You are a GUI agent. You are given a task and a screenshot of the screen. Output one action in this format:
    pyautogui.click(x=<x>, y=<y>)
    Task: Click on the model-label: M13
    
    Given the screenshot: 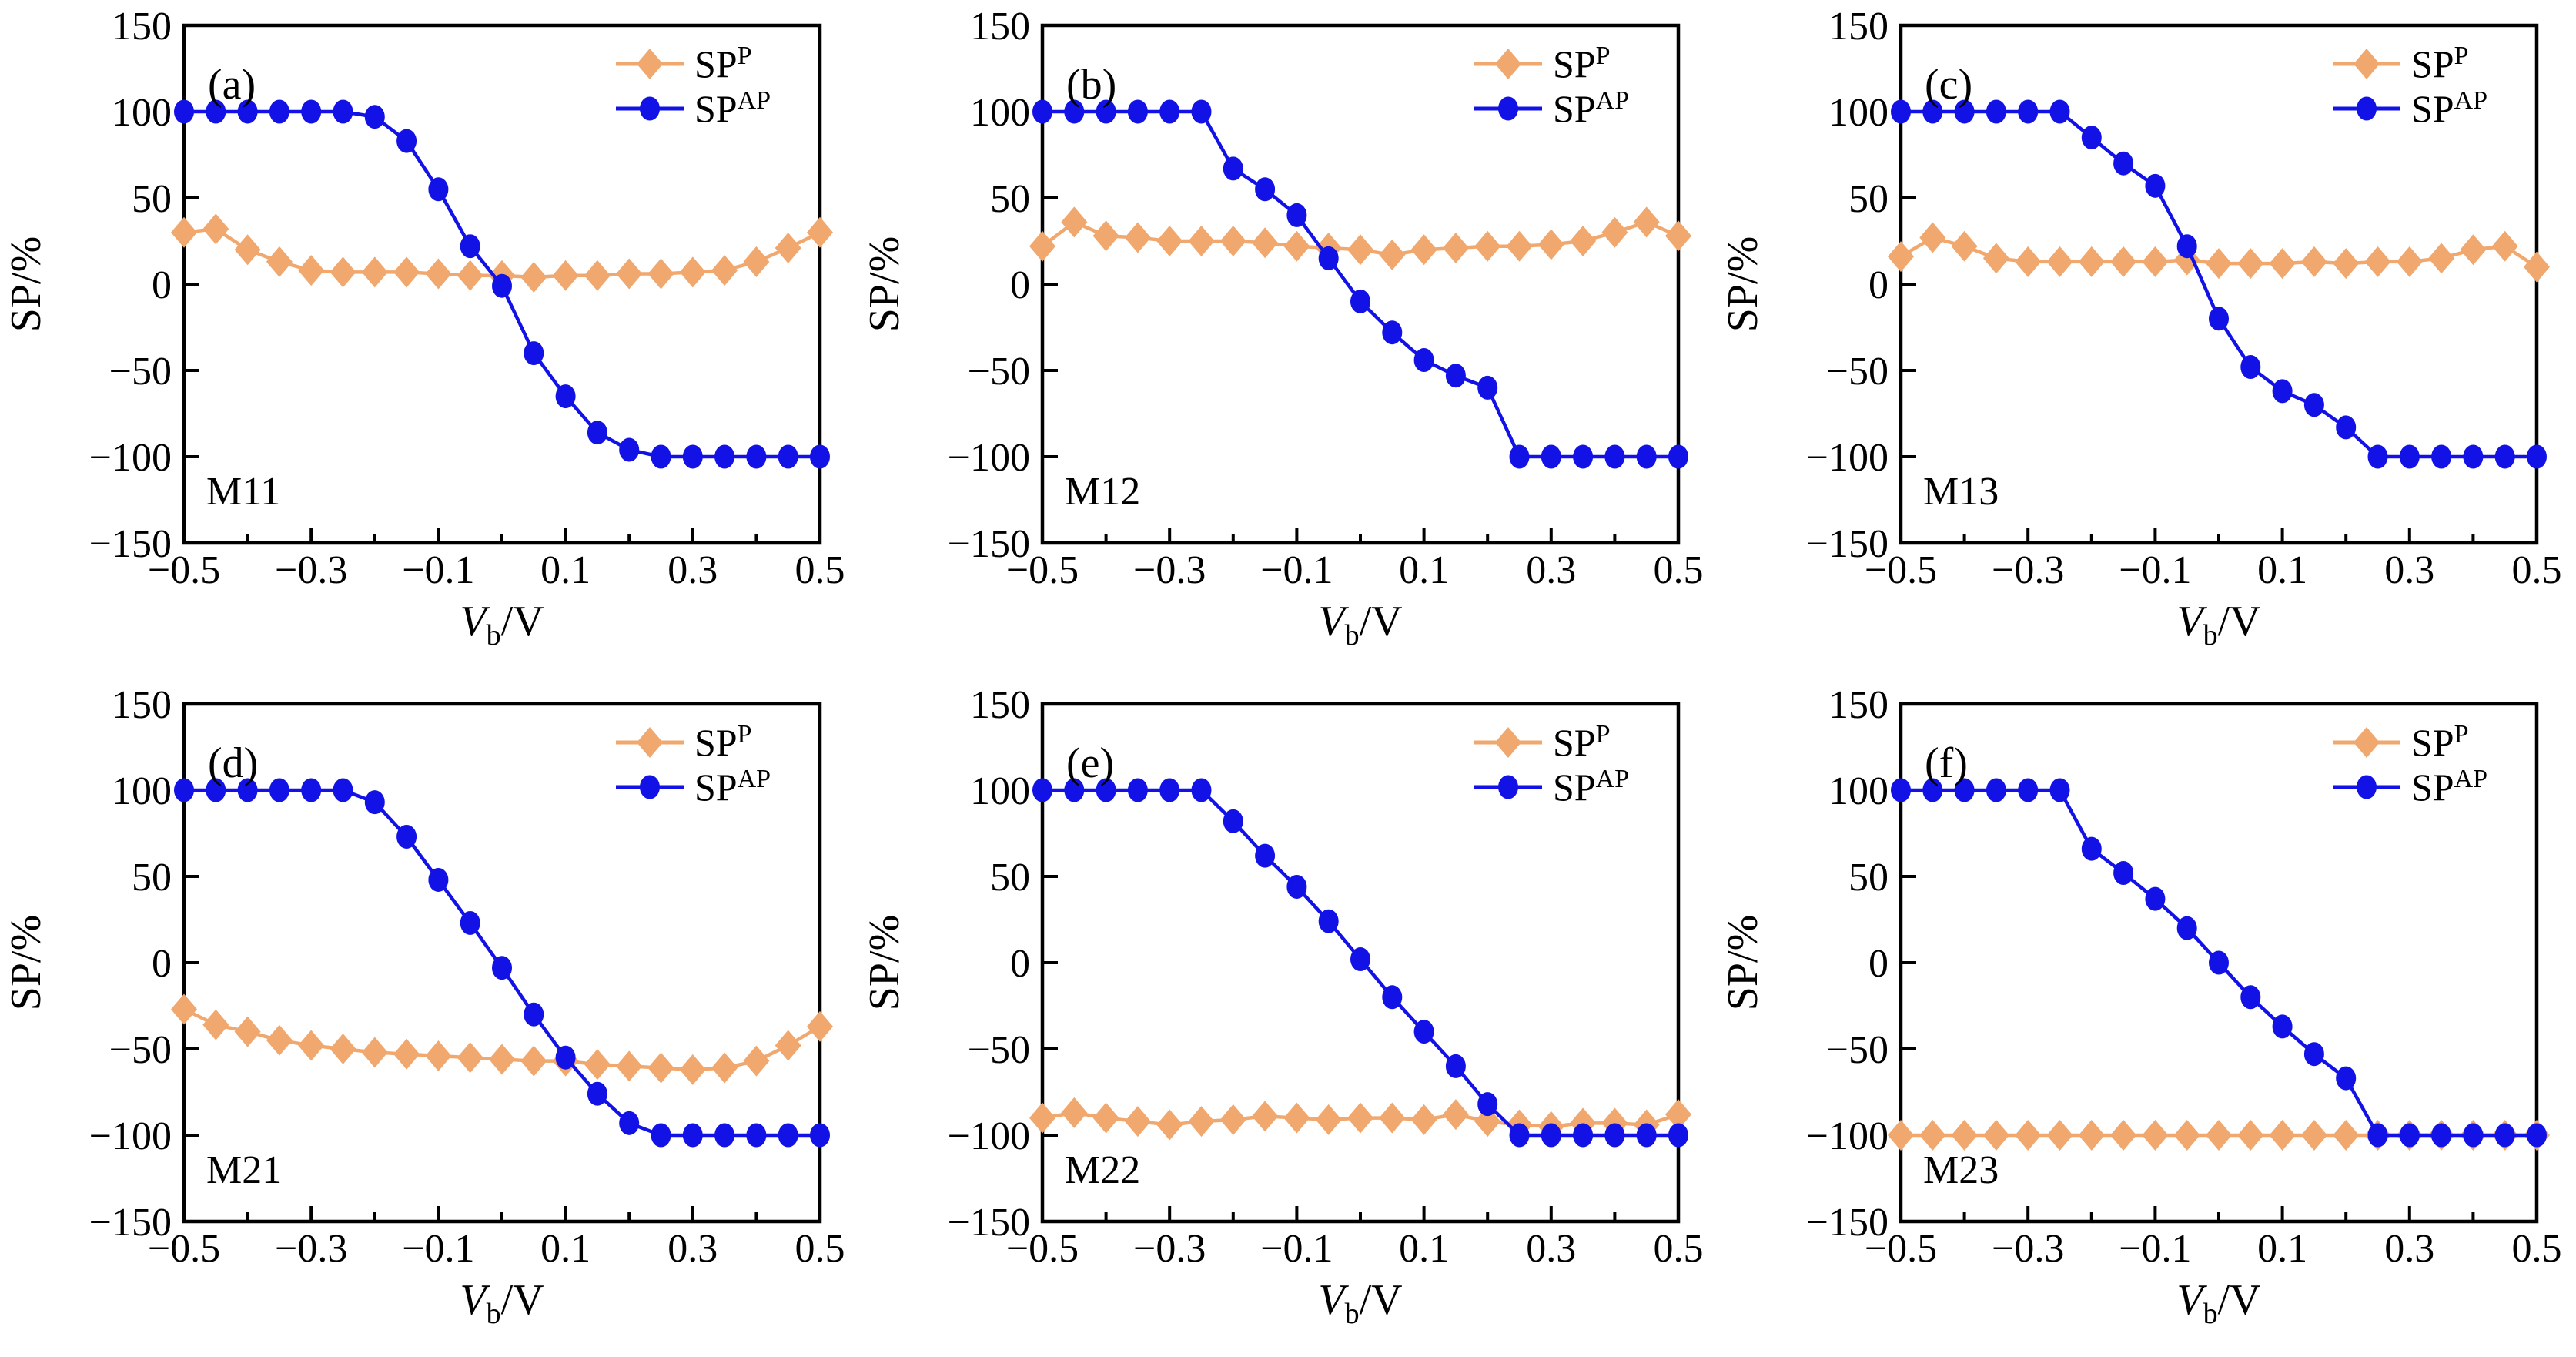 What is the action you would take?
    pyautogui.click(x=1961, y=492)
    